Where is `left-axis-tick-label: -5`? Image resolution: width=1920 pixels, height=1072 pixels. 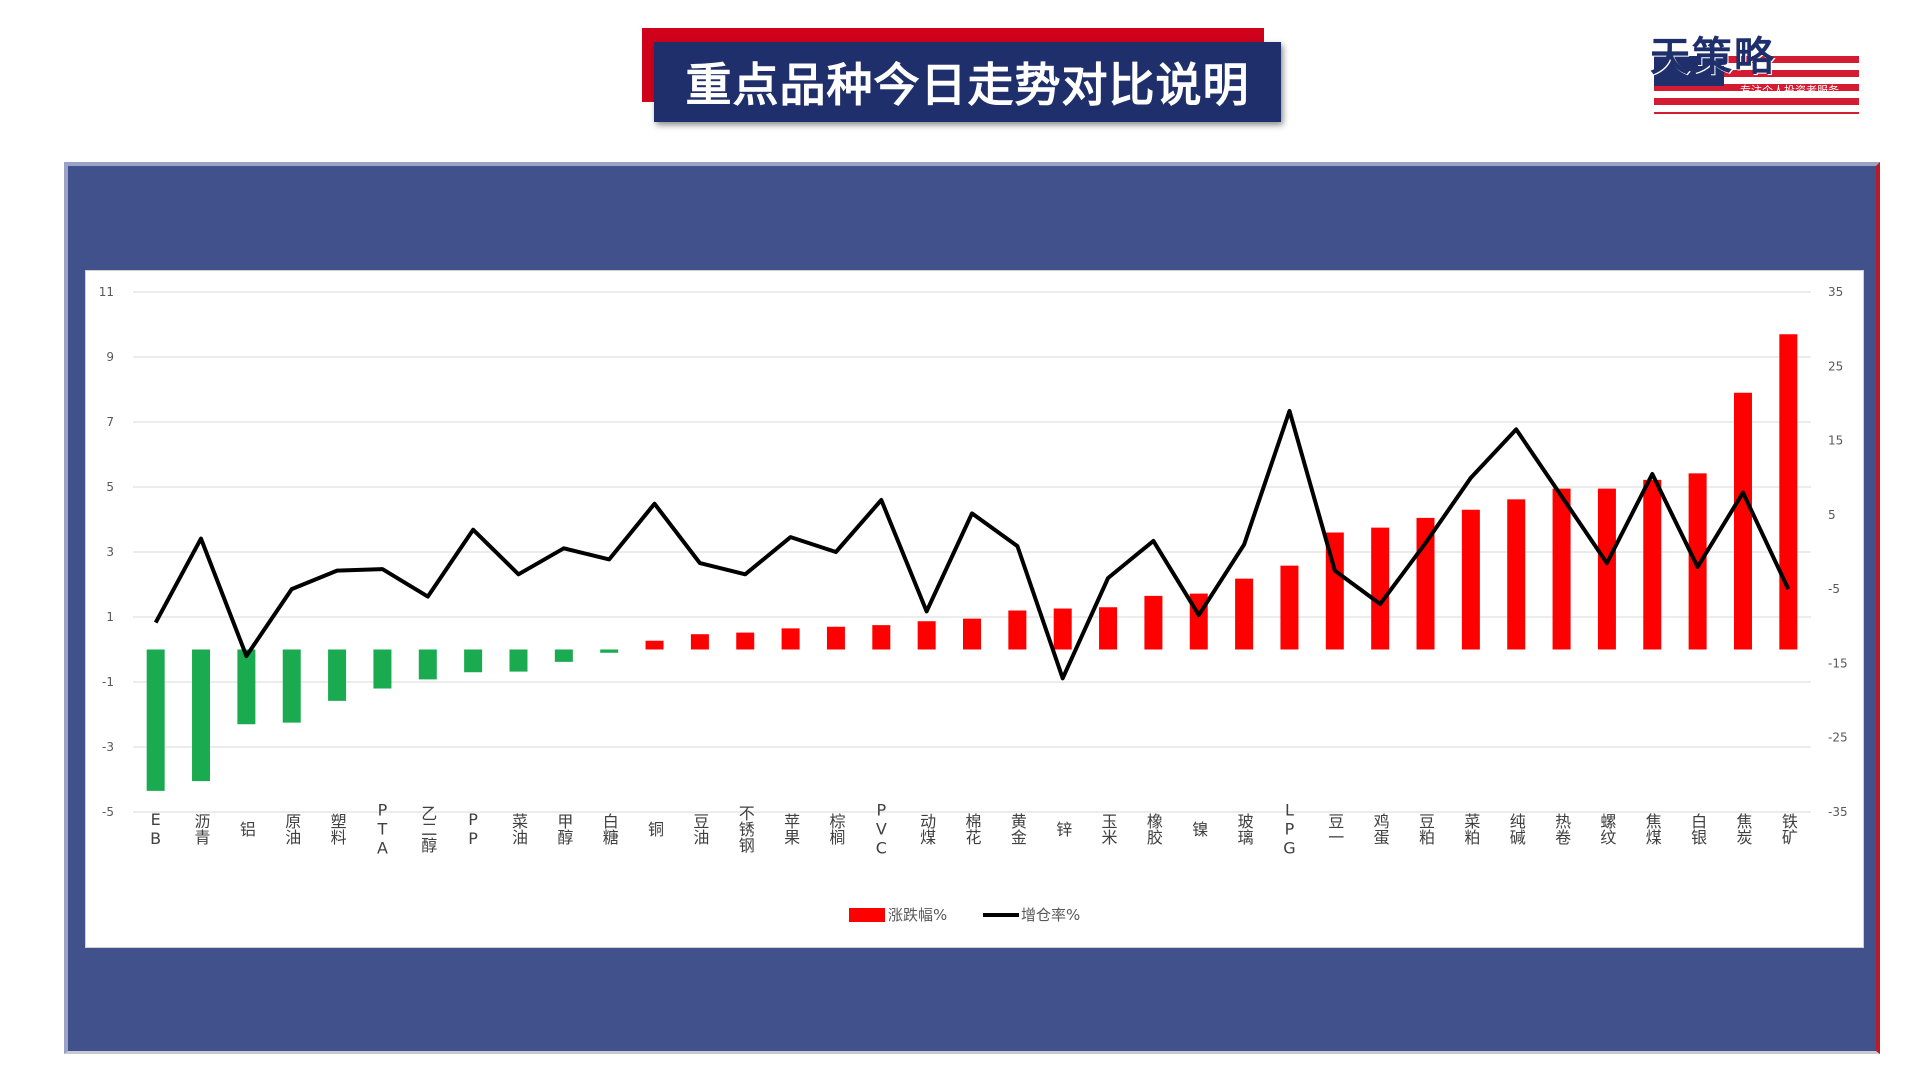
left-axis-tick-label: -5 is located at coordinates (108, 812).